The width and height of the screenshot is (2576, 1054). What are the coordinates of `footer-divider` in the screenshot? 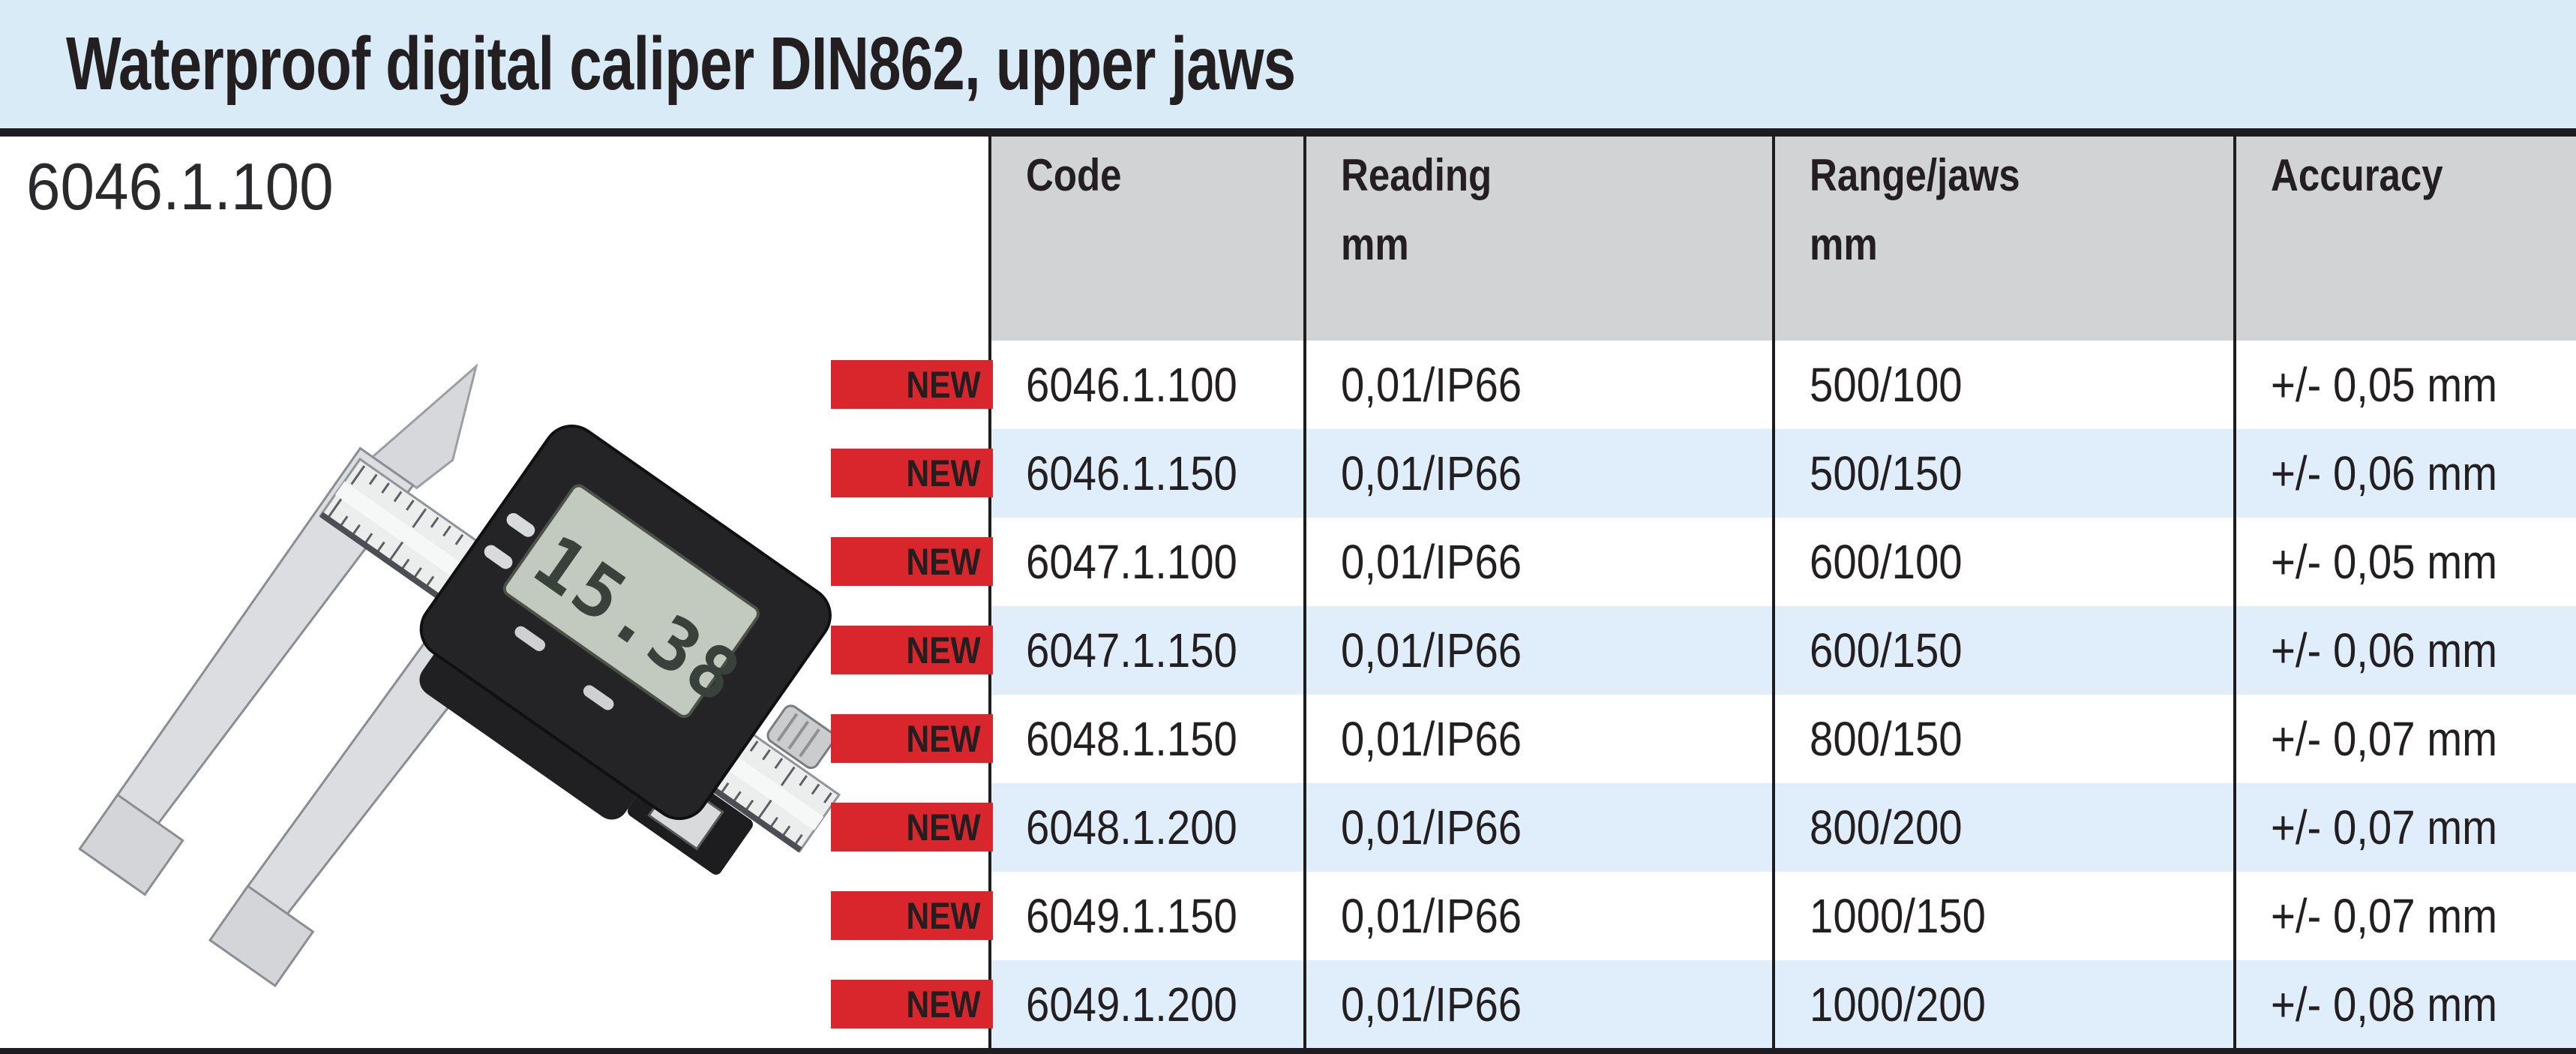 It's located at (1288, 1051).